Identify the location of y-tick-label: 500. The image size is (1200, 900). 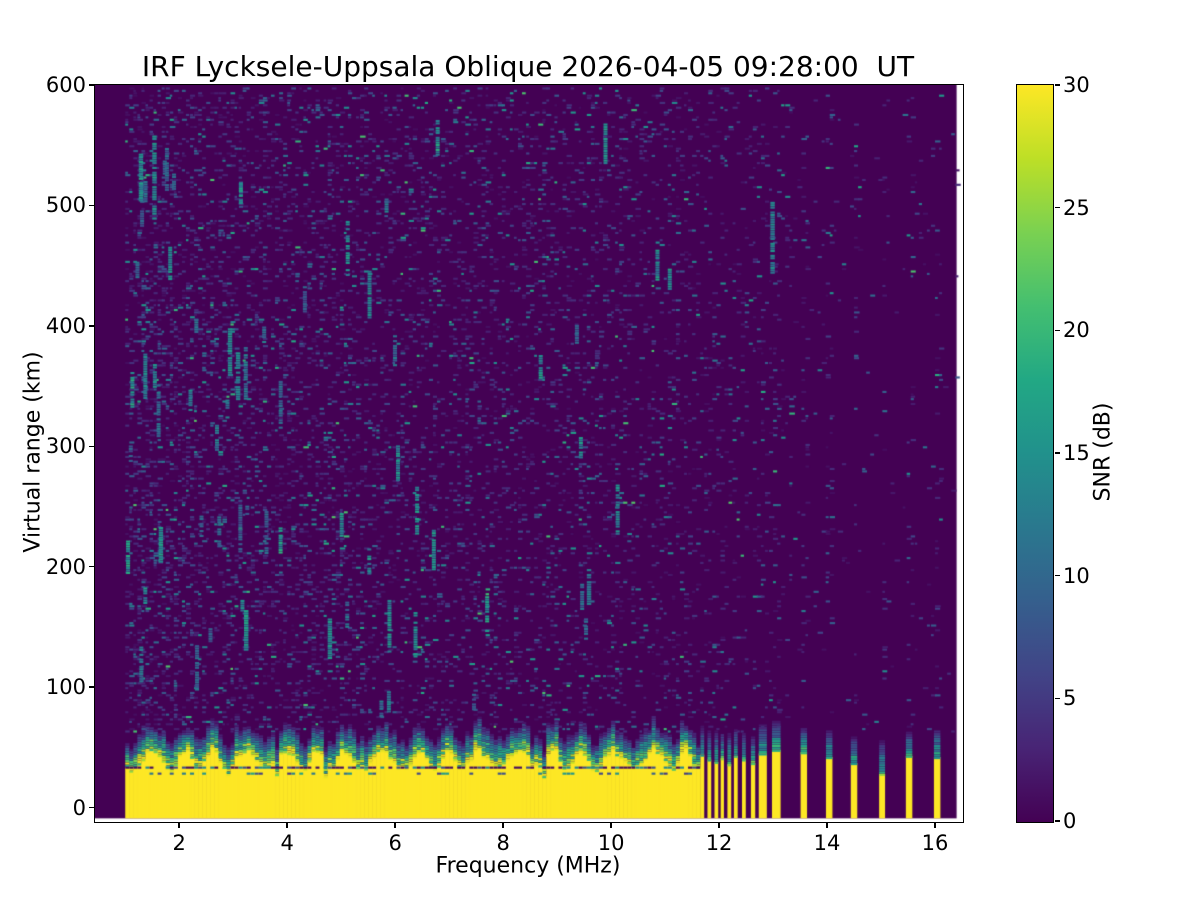
(65, 205).